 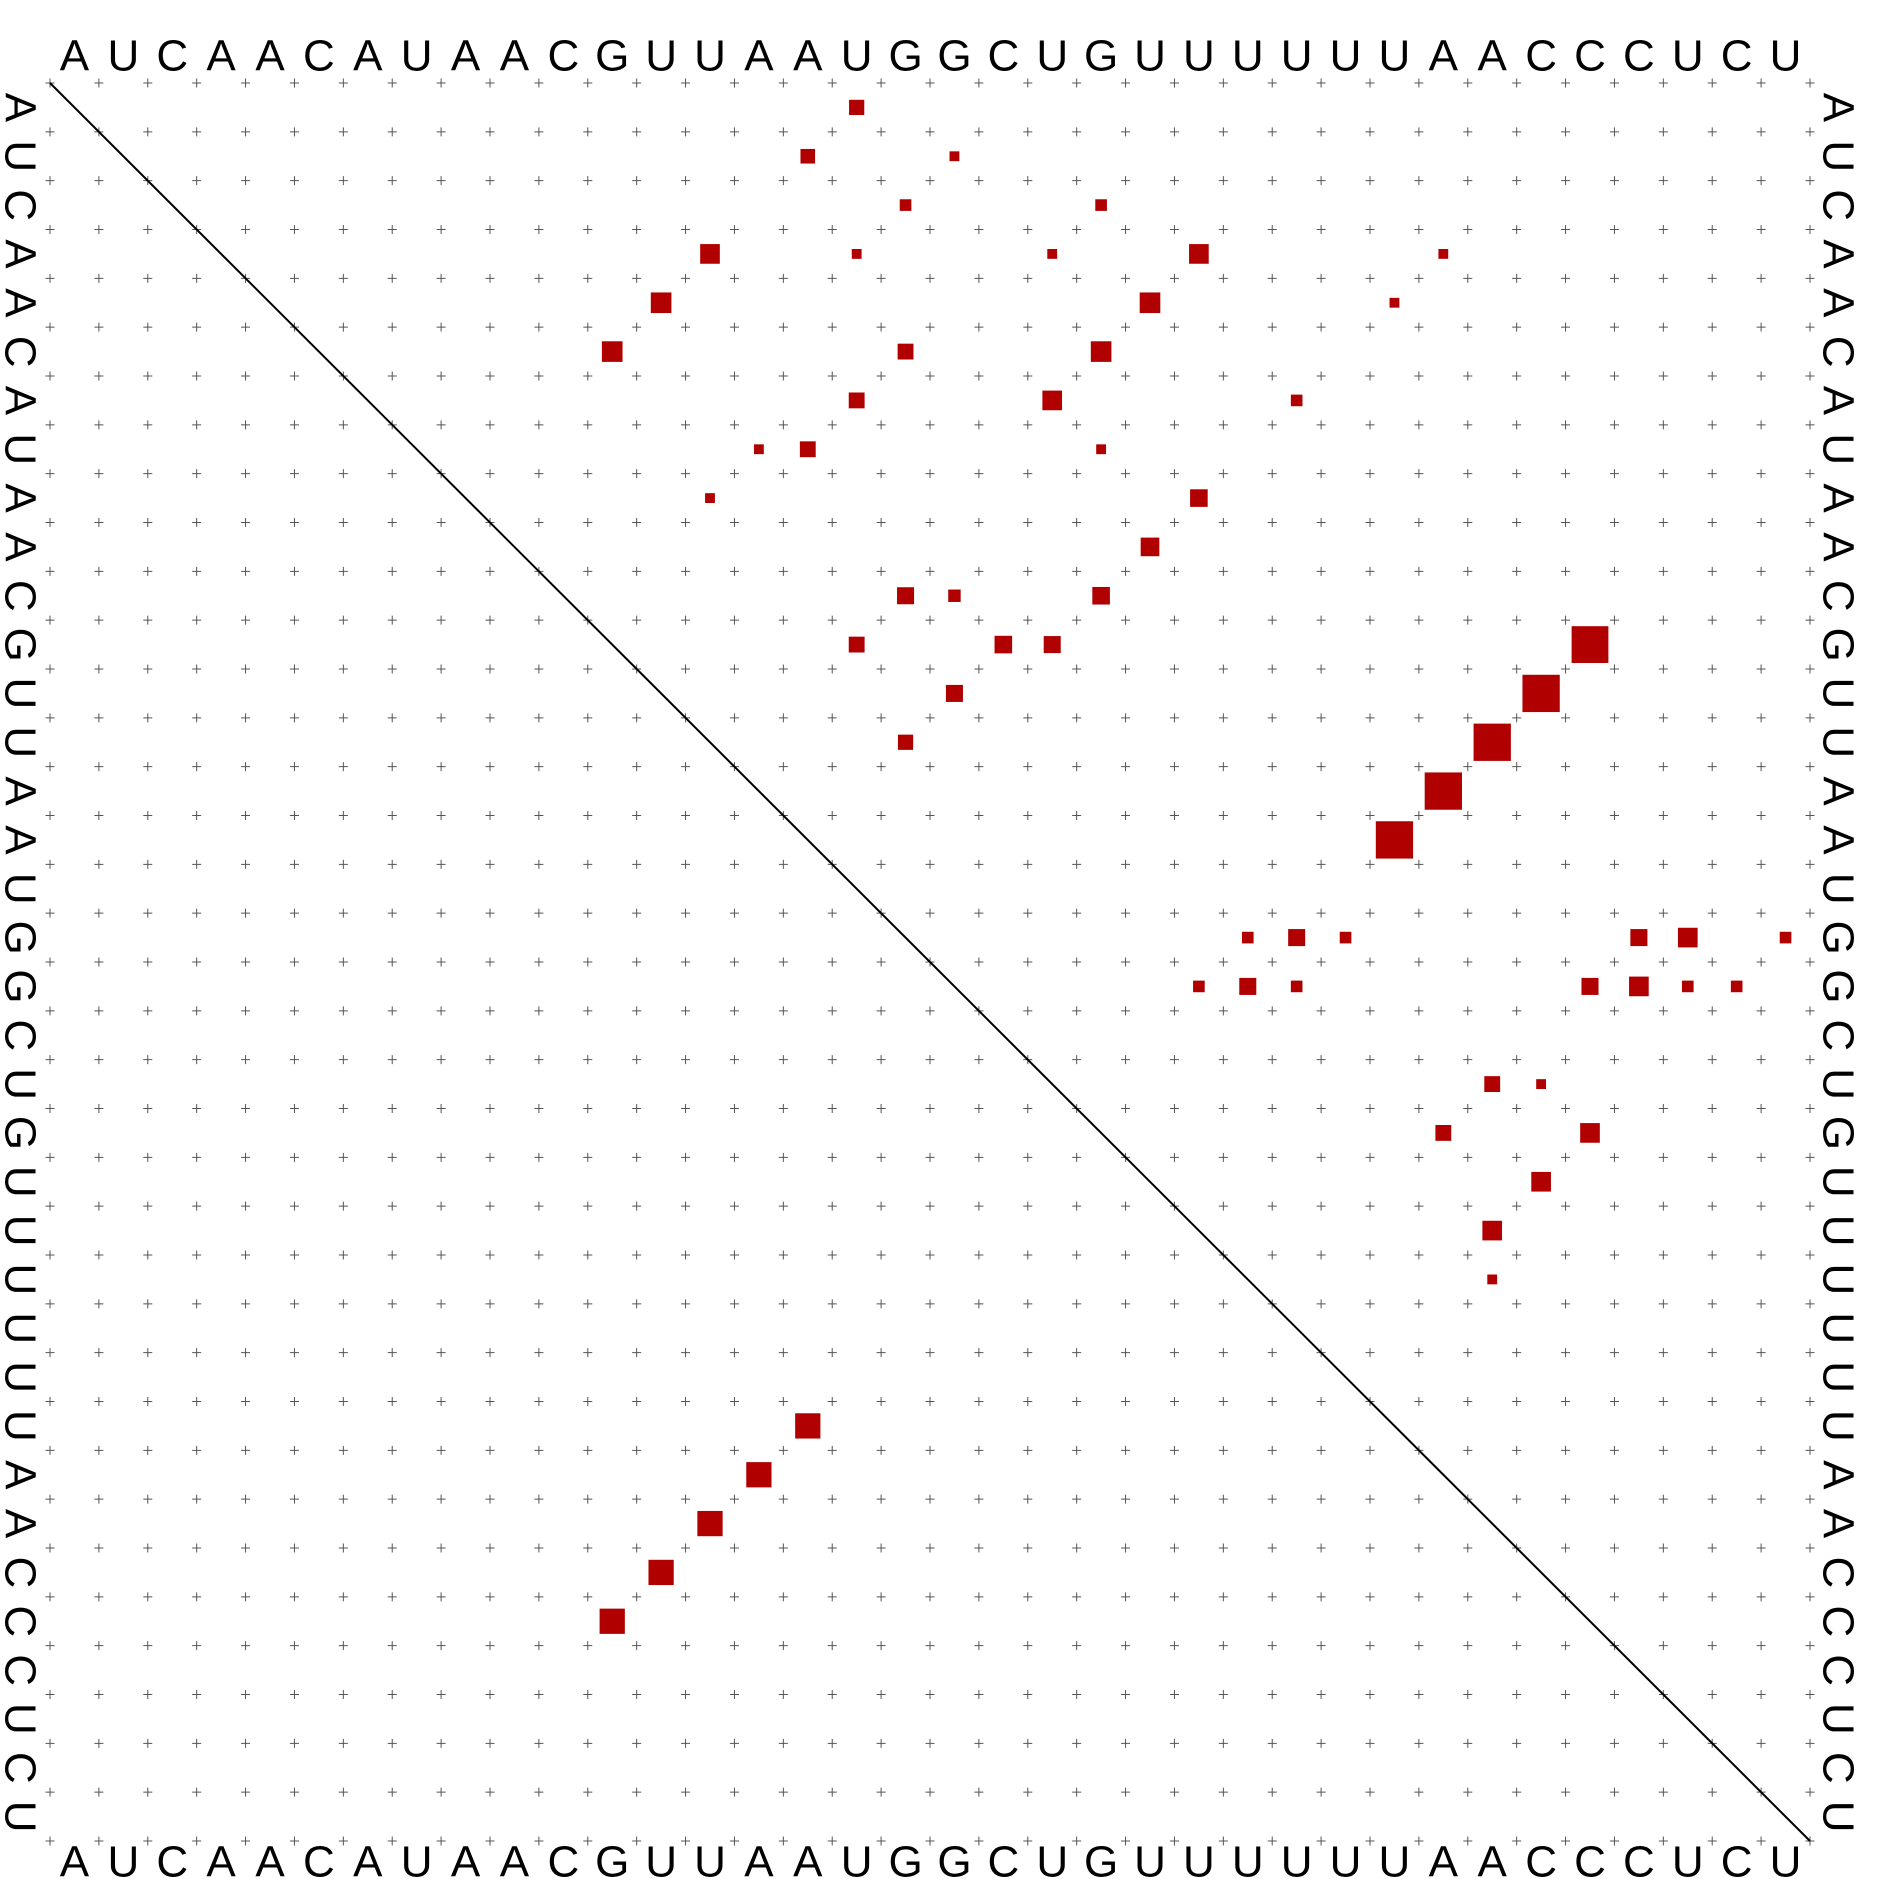 I want to click on sequence-letter-right: U, so click(x=1838, y=1817).